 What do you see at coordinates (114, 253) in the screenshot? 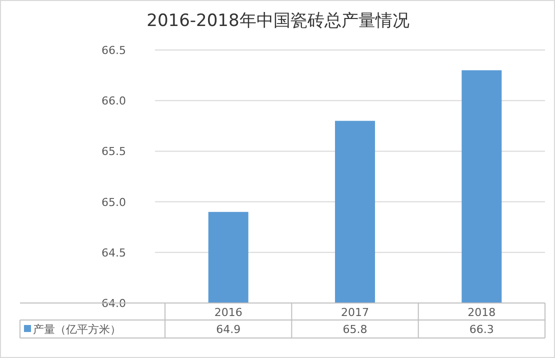
I see `y-tick-label: 64.5` at bounding box center [114, 253].